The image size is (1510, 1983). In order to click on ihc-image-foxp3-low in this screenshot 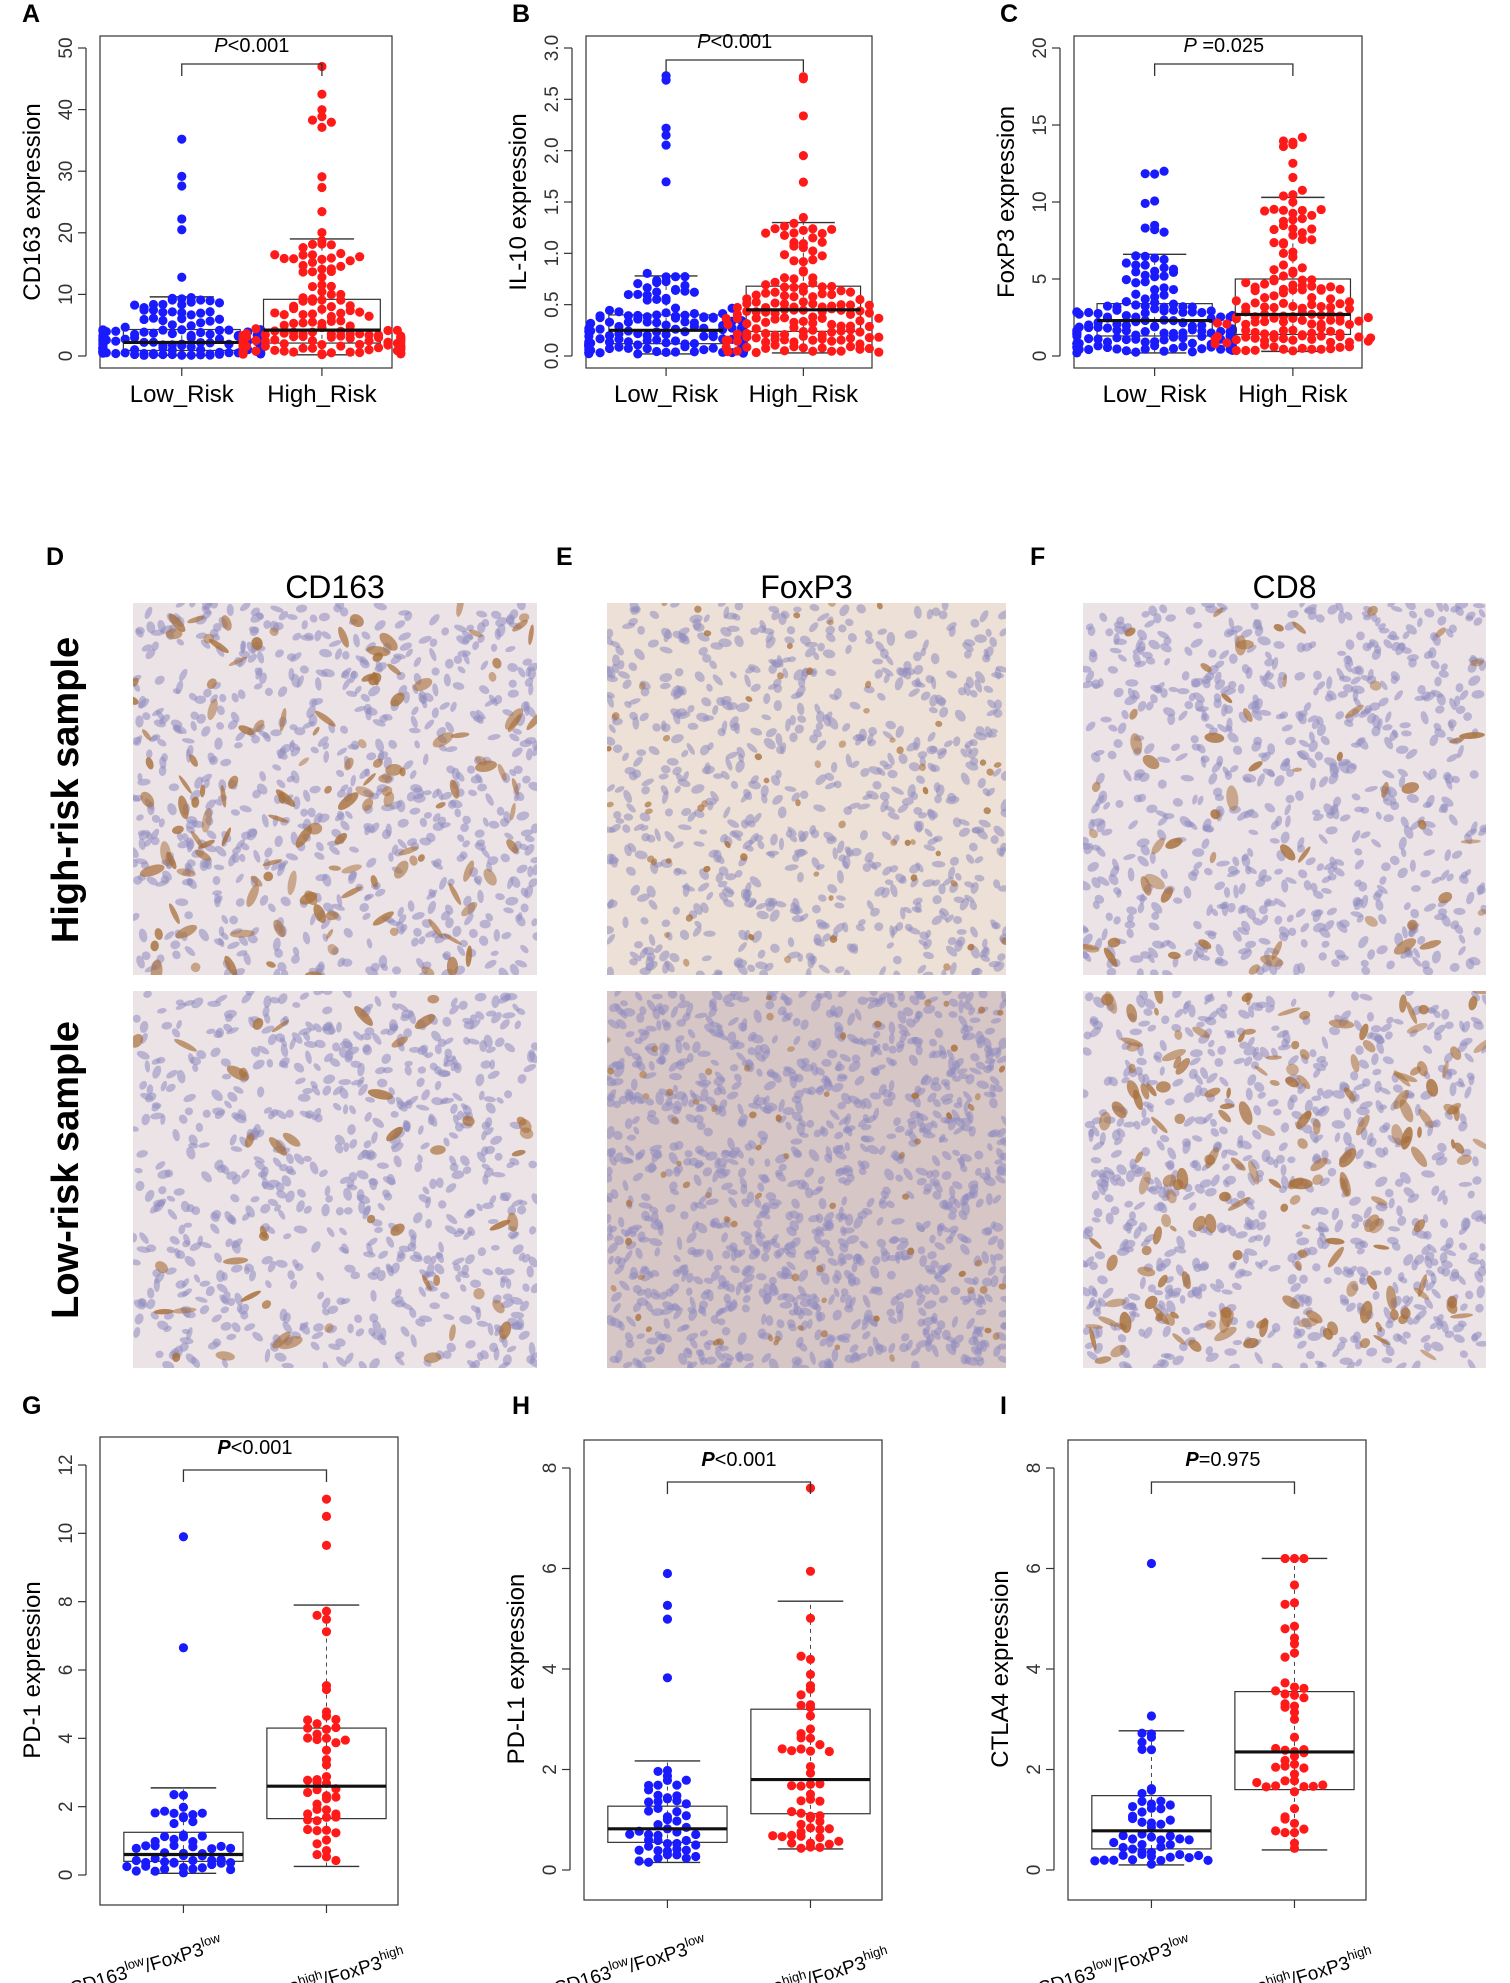, I will do `click(806, 1179)`.